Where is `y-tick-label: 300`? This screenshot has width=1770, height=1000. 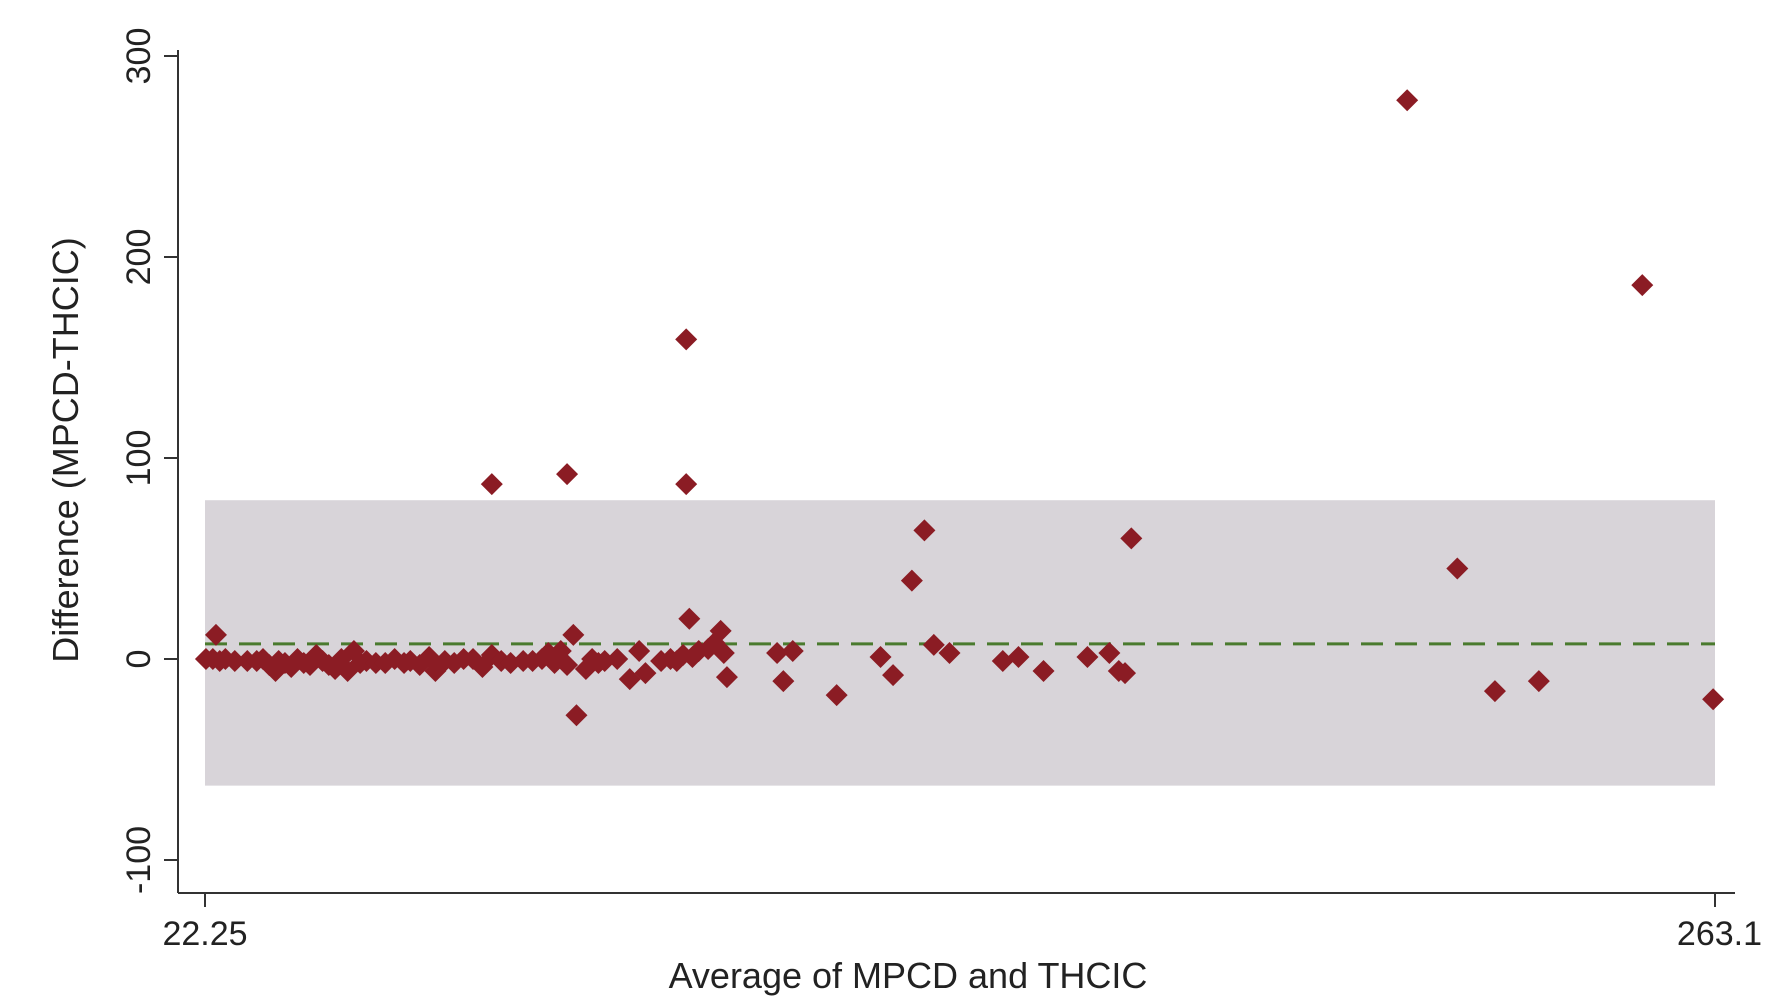 y-tick-label: 300 is located at coordinates (139, 56).